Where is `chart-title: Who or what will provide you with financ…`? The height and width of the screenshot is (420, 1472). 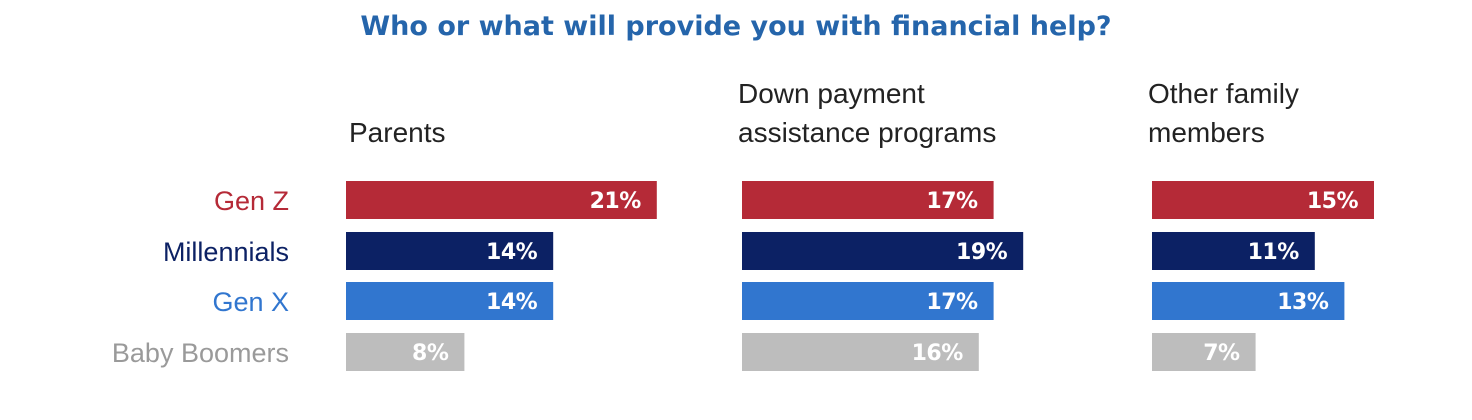 chart-title: Who or what will provide you with financ… is located at coordinates (735, 26).